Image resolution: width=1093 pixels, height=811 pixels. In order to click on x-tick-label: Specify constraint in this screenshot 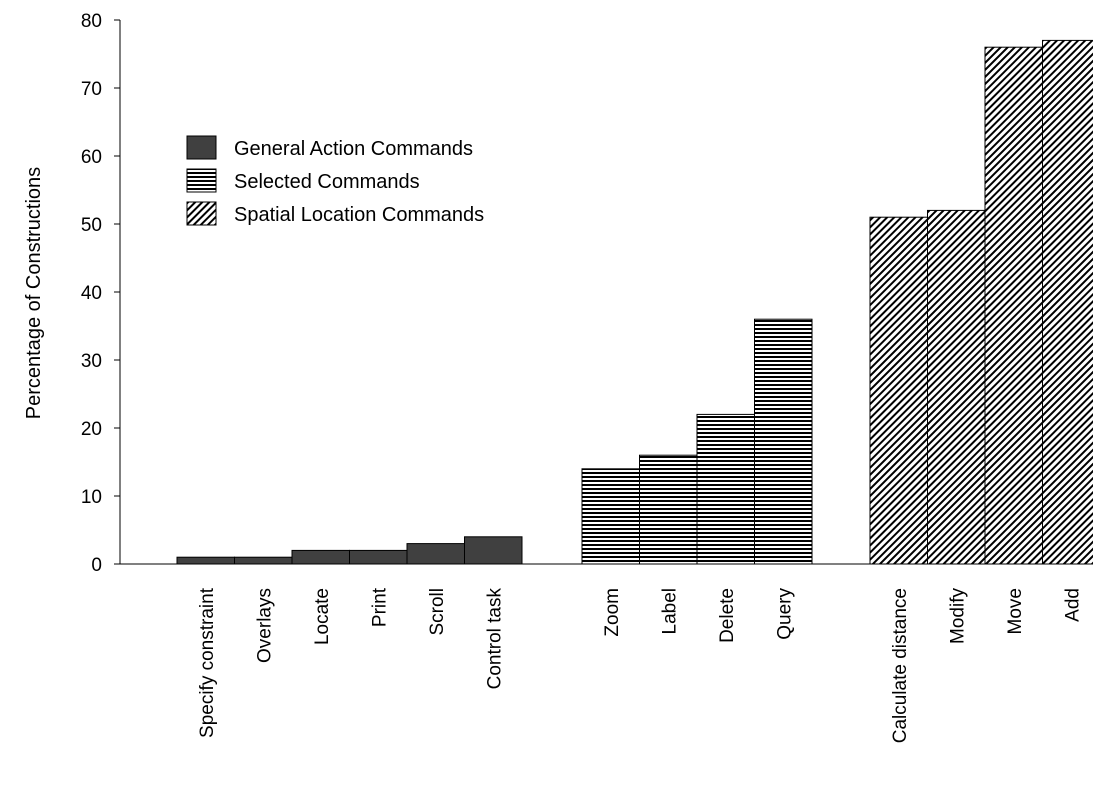, I will do `click(207, 662)`.